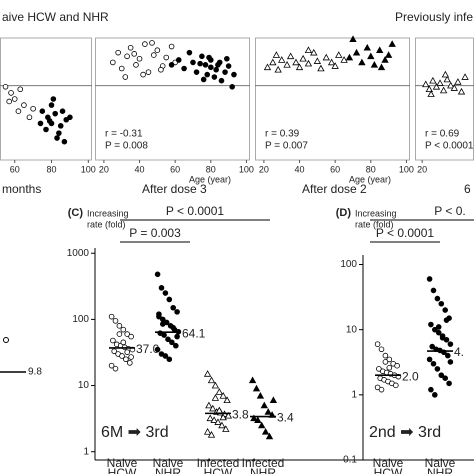 The image size is (474, 474). What do you see at coordinates (155, 233) in the screenshot?
I see `significance-label: P = 0.003` at bounding box center [155, 233].